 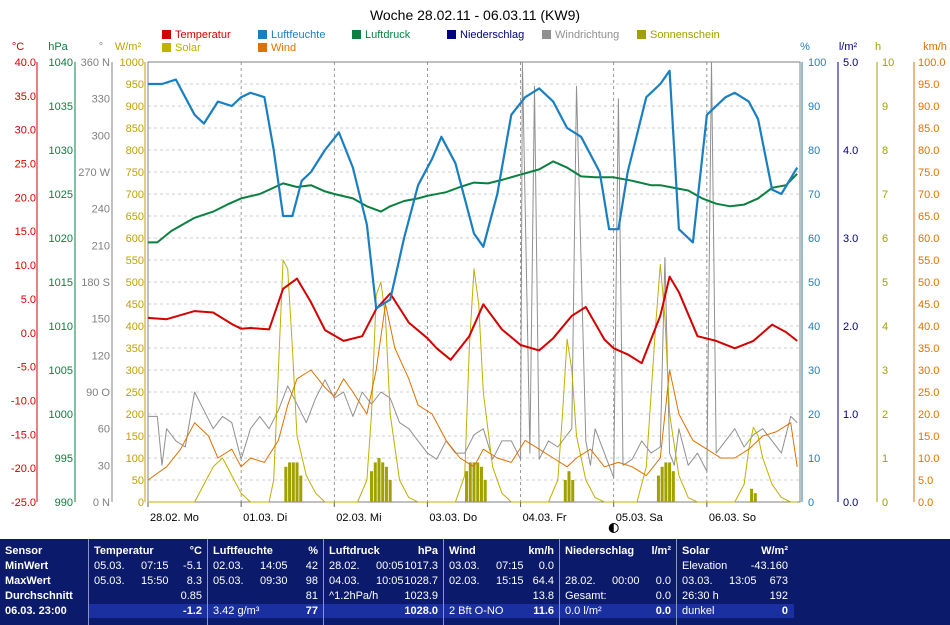 What do you see at coordinates (311, 611) in the screenshot?
I see `stats-cell-value: 77` at bounding box center [311, 611].